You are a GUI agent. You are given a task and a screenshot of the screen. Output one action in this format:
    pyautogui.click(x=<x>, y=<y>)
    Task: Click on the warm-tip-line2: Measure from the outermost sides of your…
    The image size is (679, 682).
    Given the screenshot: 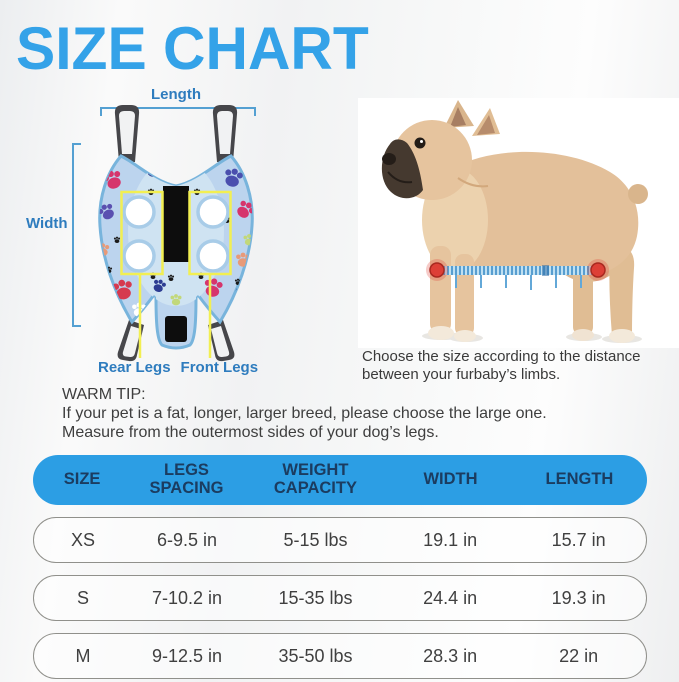 What is the action you would take?
    pyautogui.click(x=250, y=432)
    